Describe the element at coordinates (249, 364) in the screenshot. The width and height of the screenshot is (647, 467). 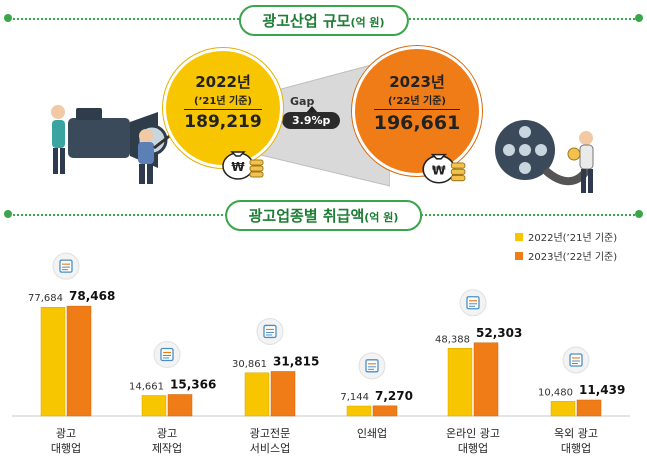
I see `data-label-2022: 30,861` at that location.